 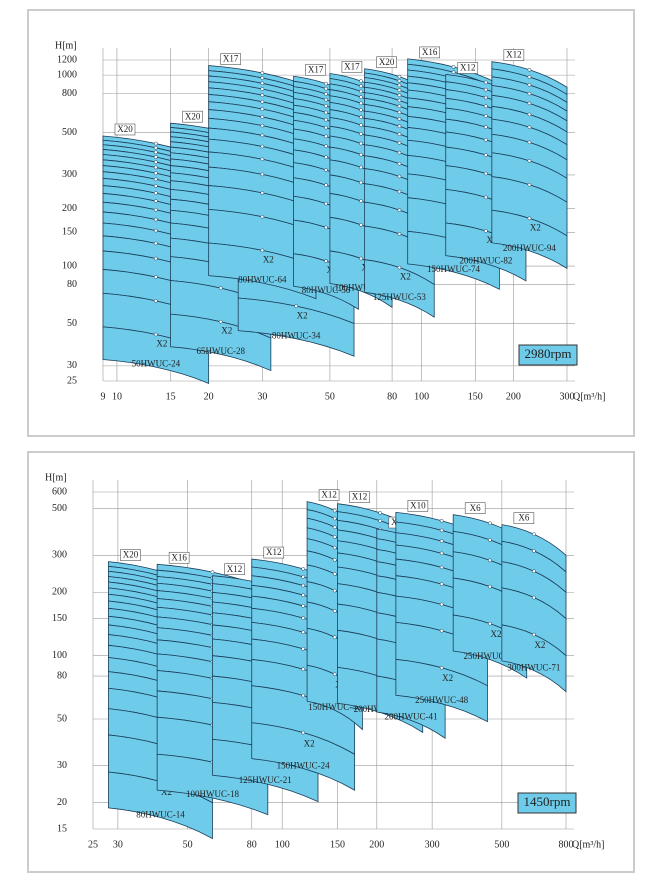 What do you see at coordinates (418, 505) in the screenshot?
I see `stage-label: X10` at bounding box center [418, 505].